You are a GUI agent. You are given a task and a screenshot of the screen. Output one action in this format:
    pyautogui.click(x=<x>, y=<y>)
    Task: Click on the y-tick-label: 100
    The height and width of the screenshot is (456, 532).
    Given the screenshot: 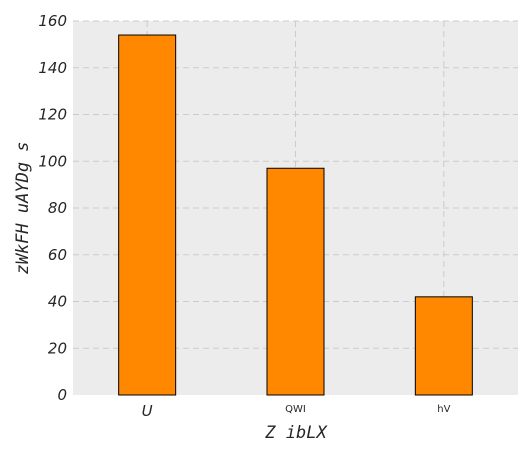 What is the action you would take?
    pyautogui.click(x=52, y=161)
    